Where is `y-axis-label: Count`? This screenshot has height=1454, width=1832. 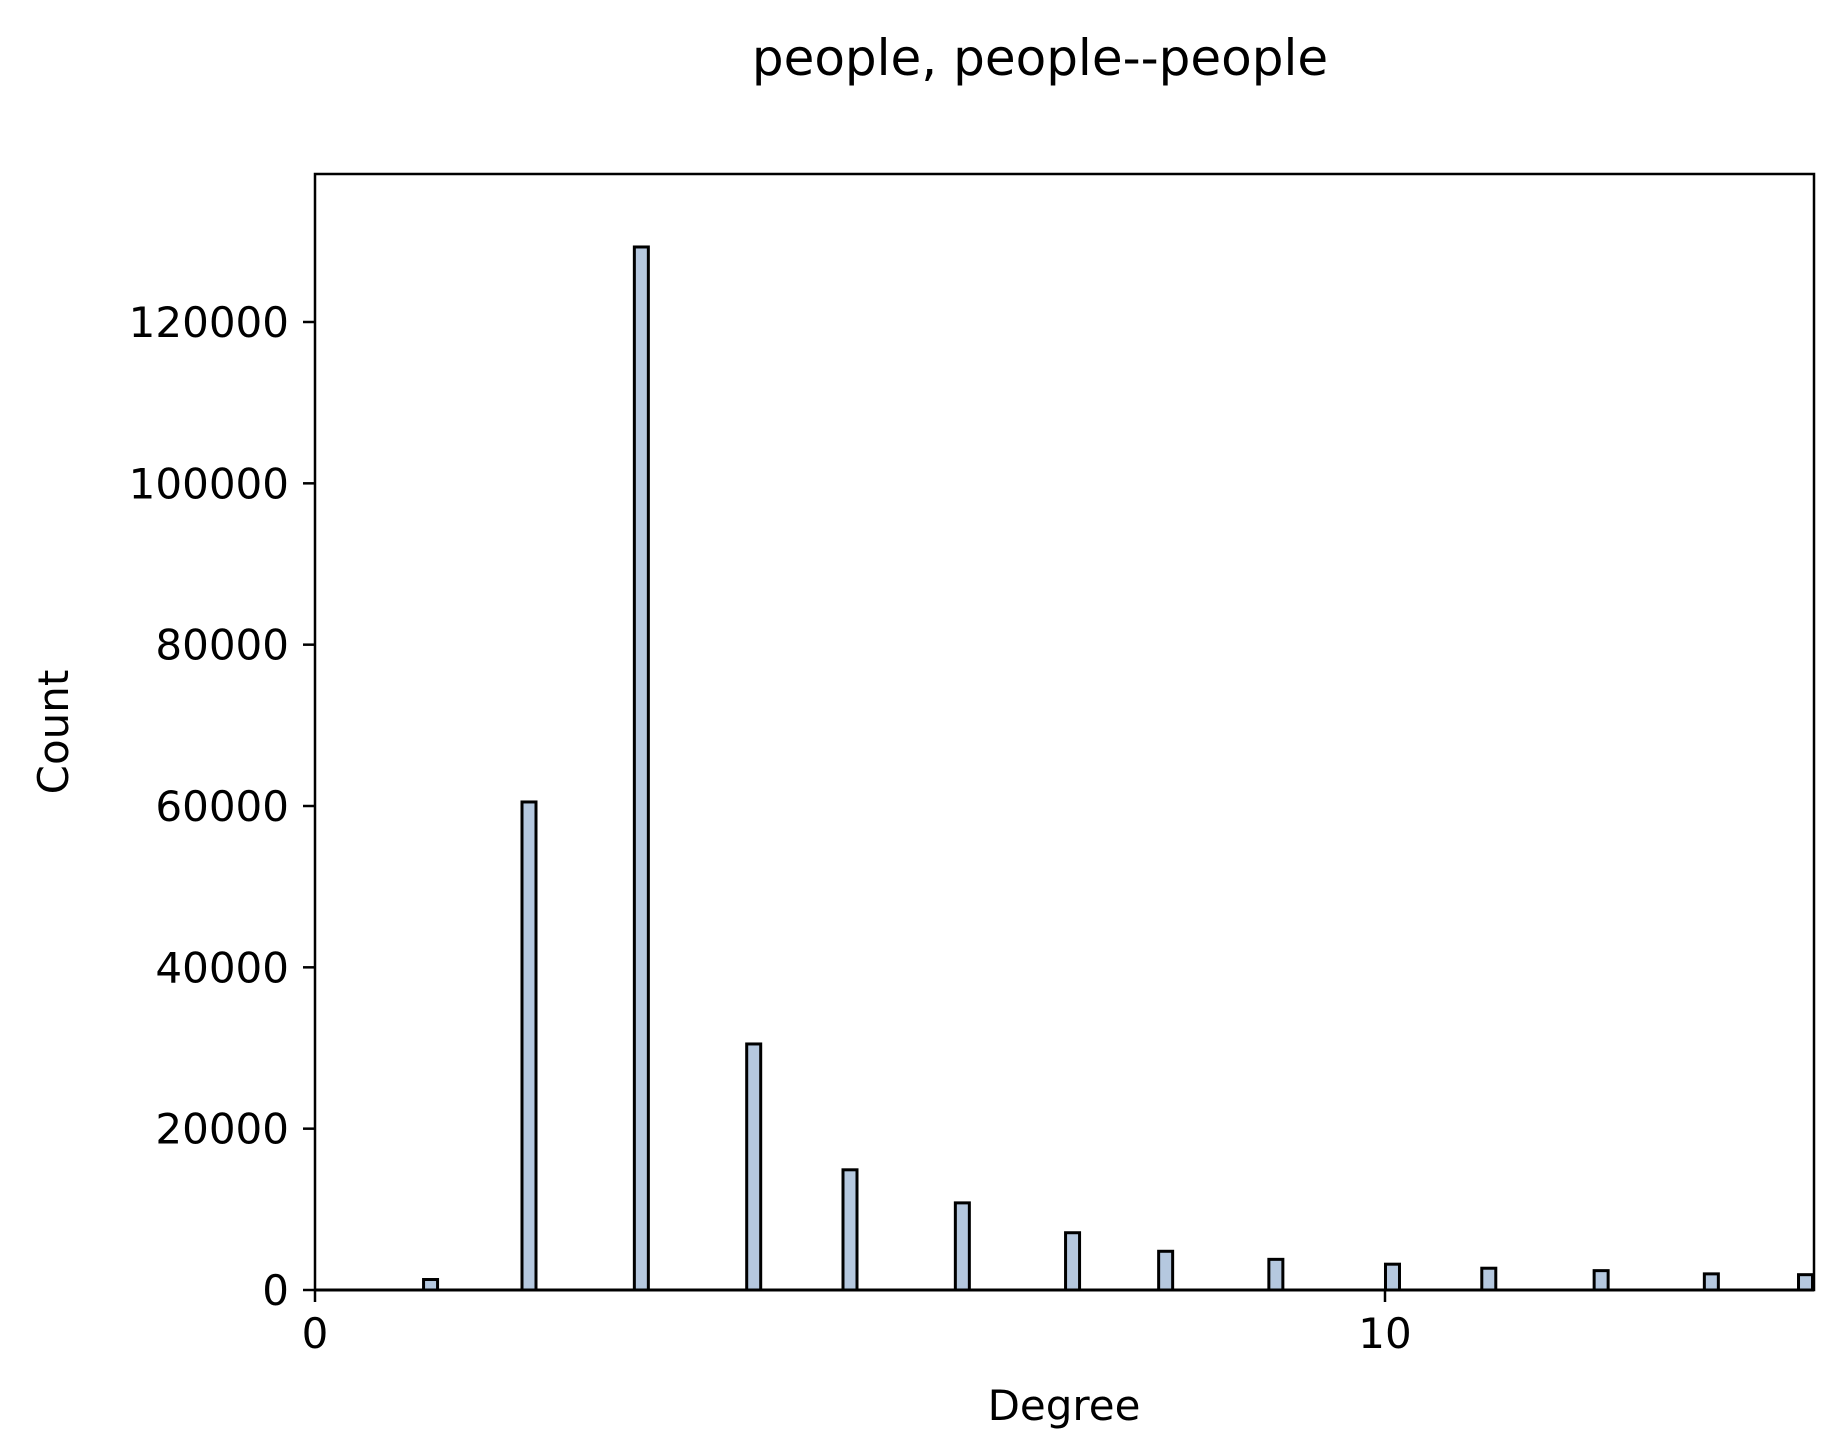 y-axis-label: Count is located at coordinates (53, 732).